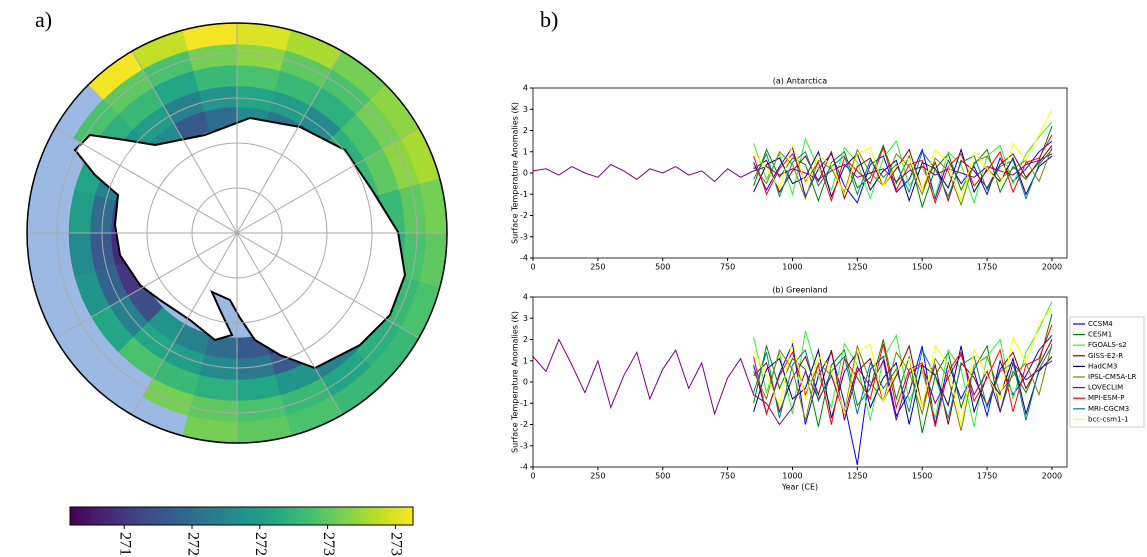  What do you see at coordinates (532, 476) in the screenshot?
I see `x-tick-label: 0` at bounding box center [532, 476].